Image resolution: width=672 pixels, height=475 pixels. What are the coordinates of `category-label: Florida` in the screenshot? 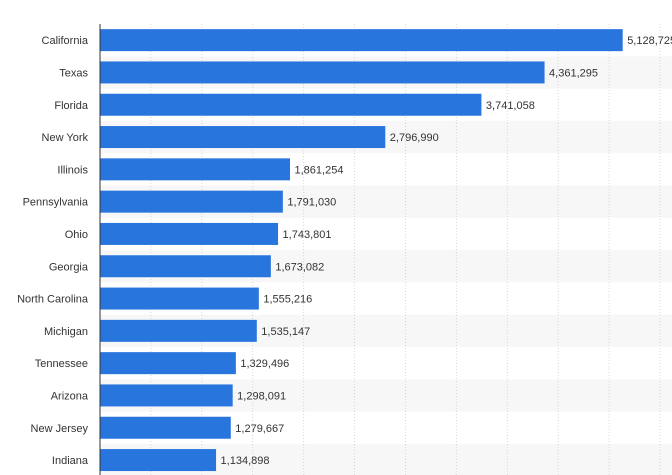 It's located at (71, 106).